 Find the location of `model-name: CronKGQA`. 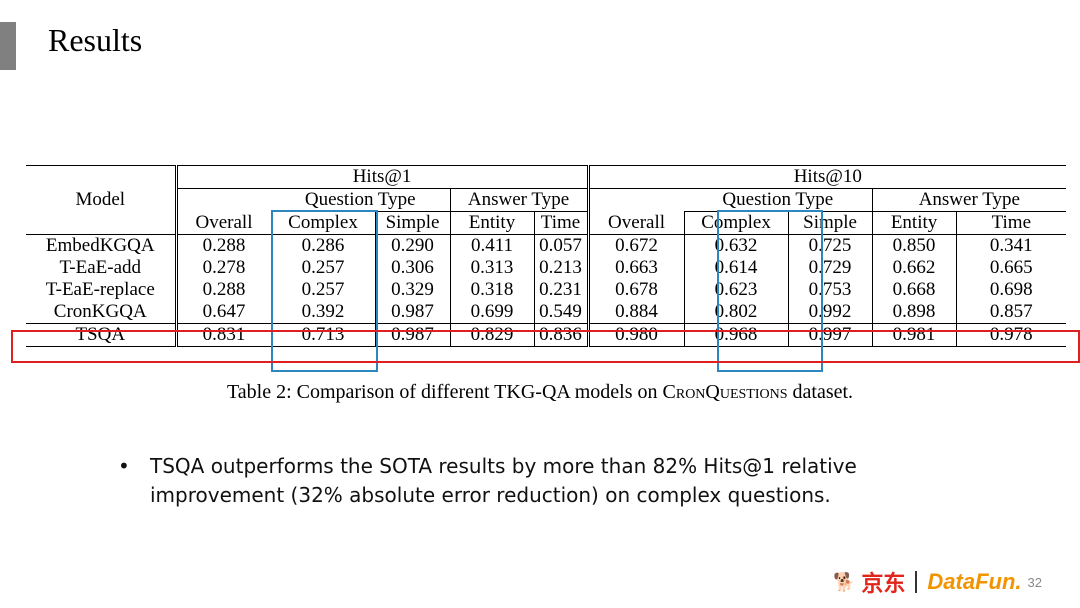

model-name: CronKGQA is located at coordinates (100, 311).